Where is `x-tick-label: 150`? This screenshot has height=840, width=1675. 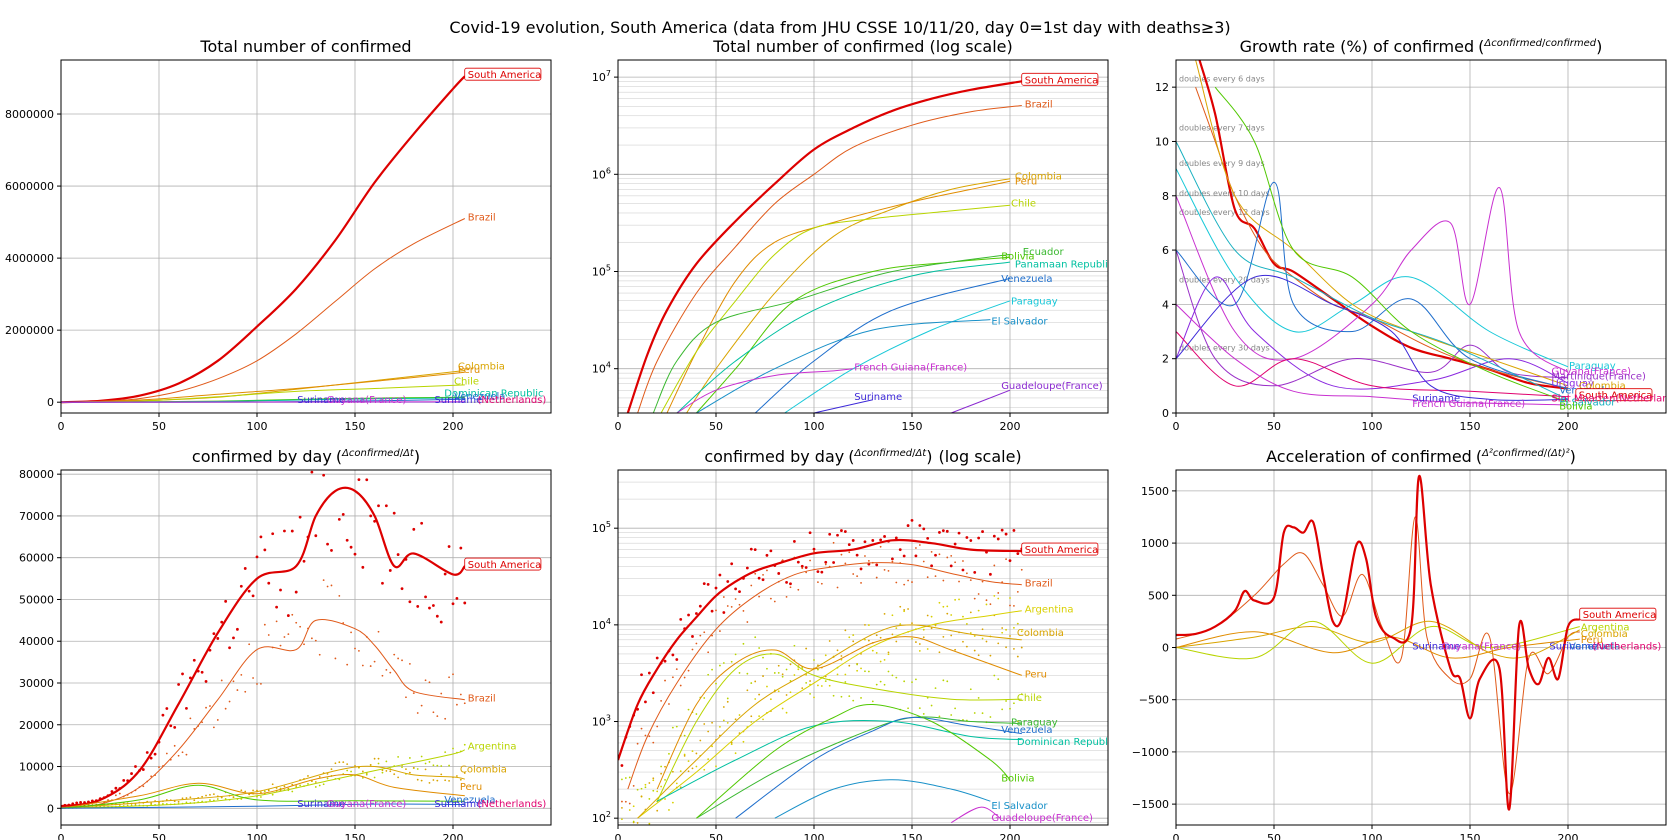 x-tick-label: 150 is located at coordinates (912, 836).